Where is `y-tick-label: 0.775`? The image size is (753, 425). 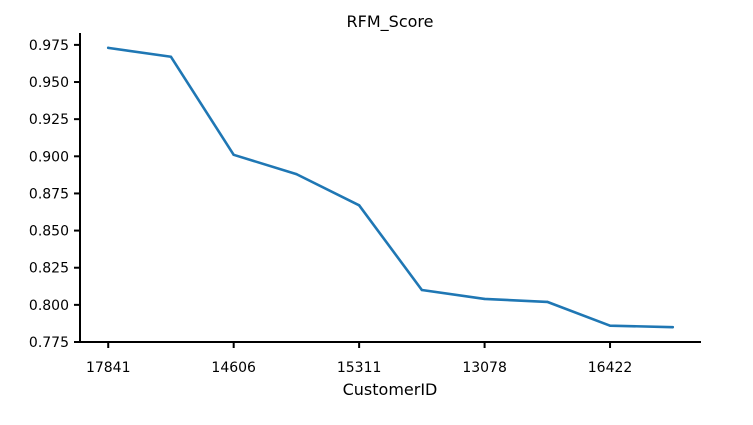 y-tick-label: 0.775 is located at coordinates (49, 343).